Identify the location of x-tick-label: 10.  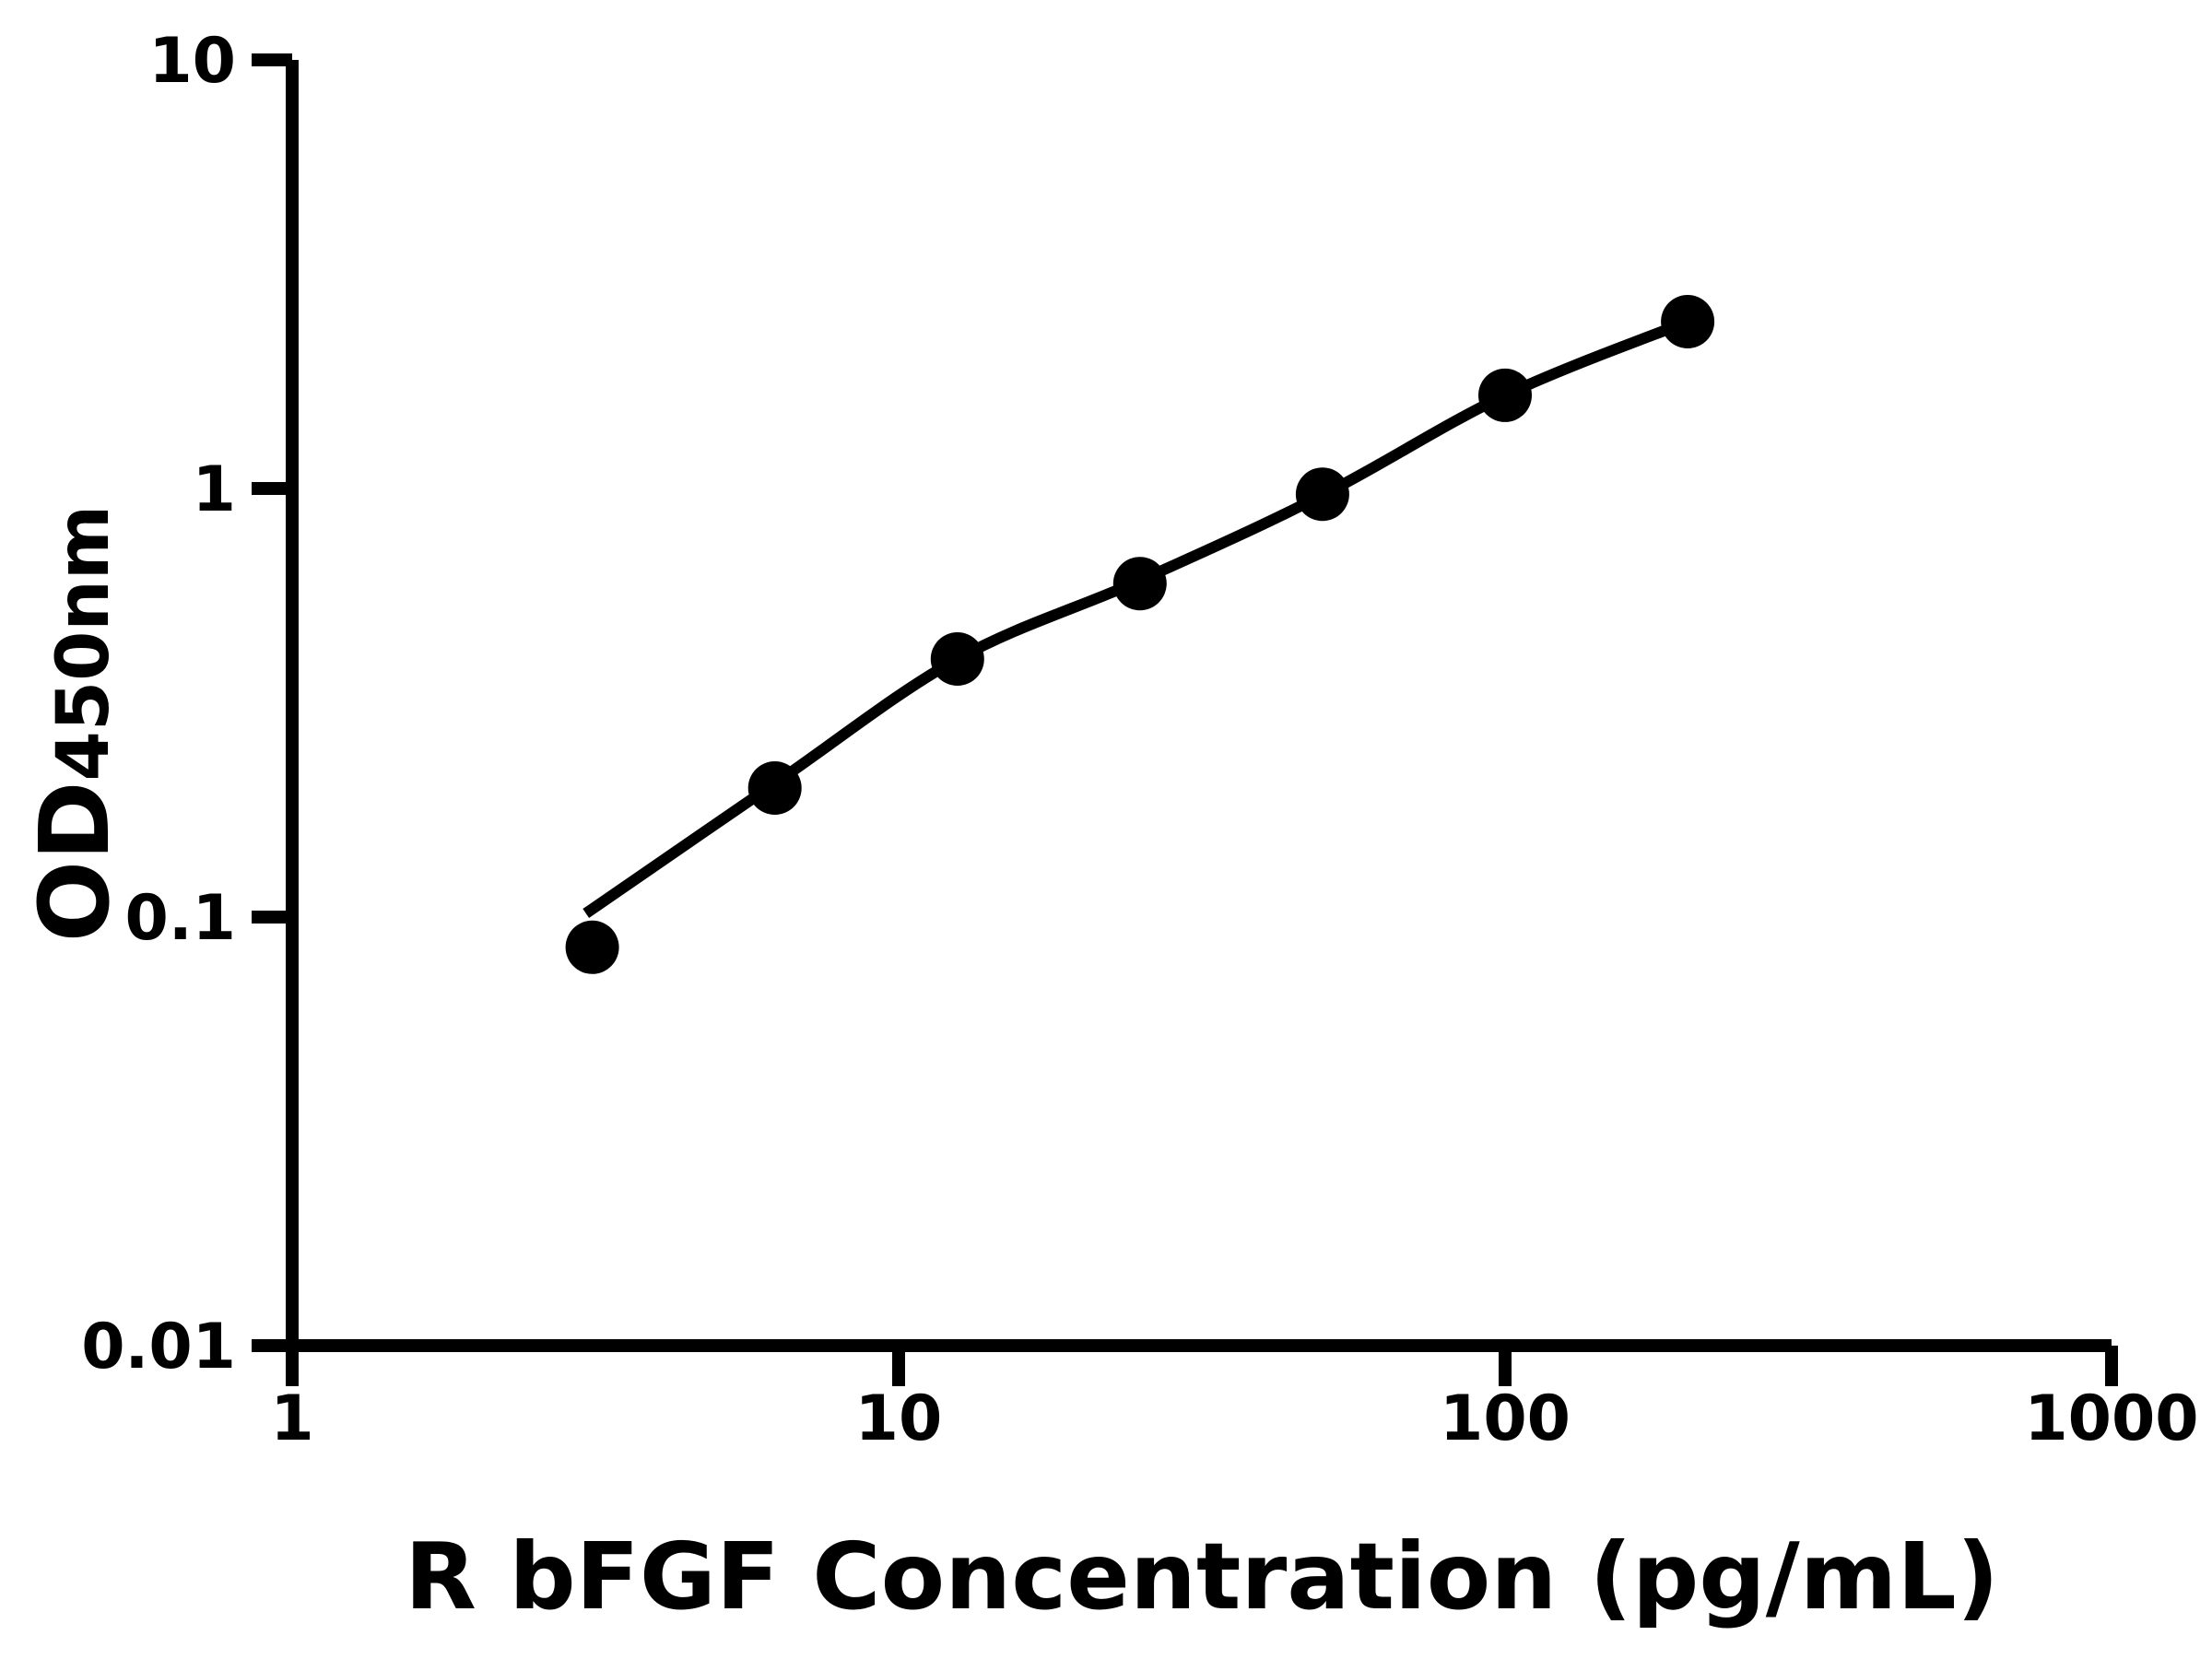
(899, 1418).